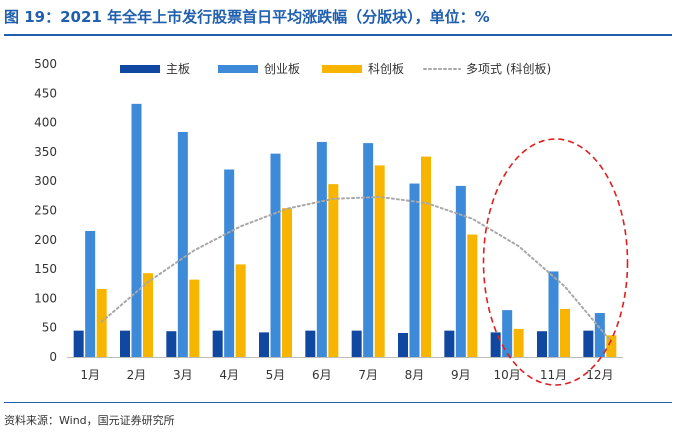  What do you see at coordinates (247, 17) in the screenshot?
I see `figure-title: 图 19：2021 年全年上市发行股票首日平均涨跌幅（分版块），单位：%` at bounding box center [247, 17].